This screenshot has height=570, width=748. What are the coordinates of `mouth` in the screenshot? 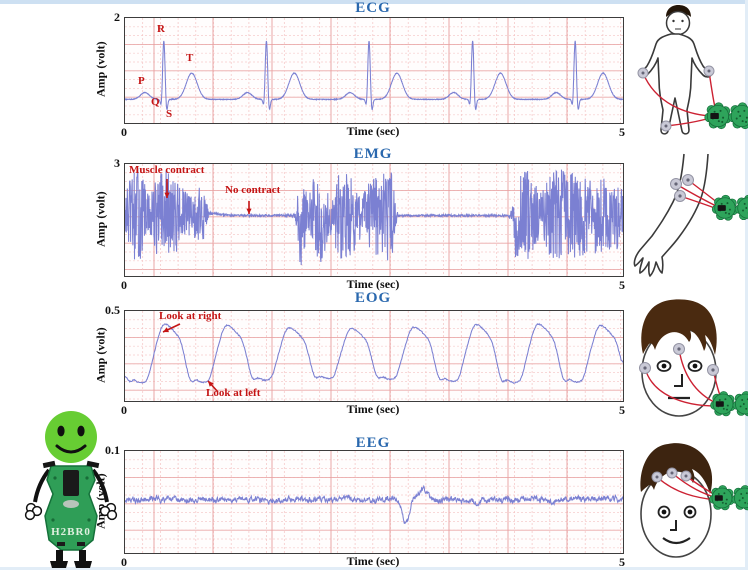 It's located at (676, 541).